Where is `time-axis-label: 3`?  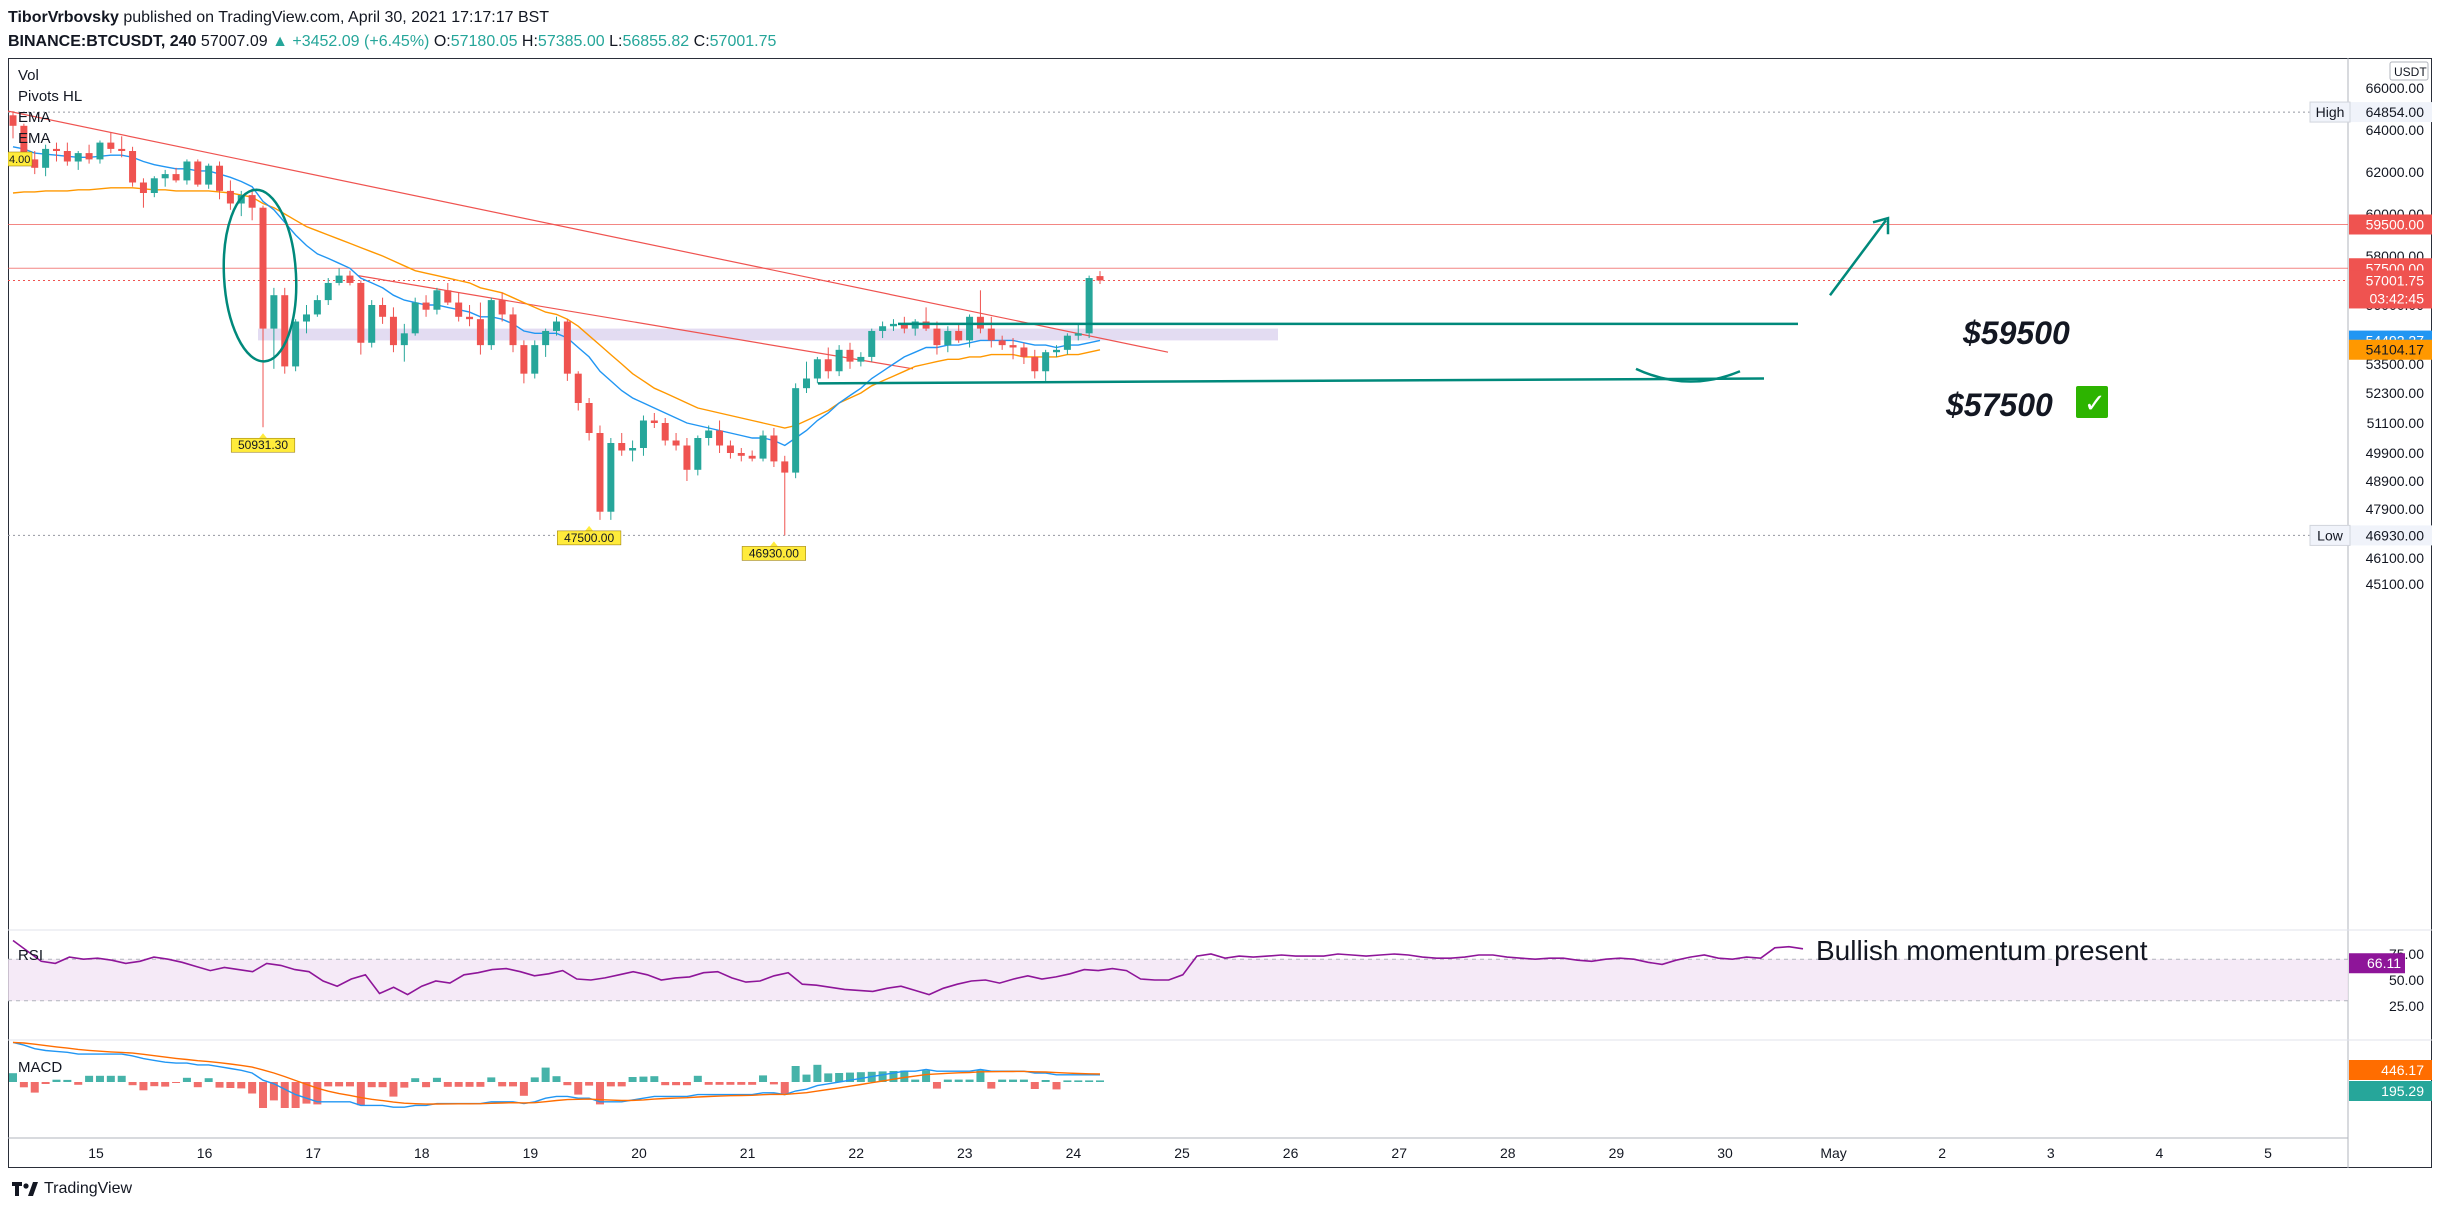 time-axis-label: 3 is located at coordinates (2051, 1153).